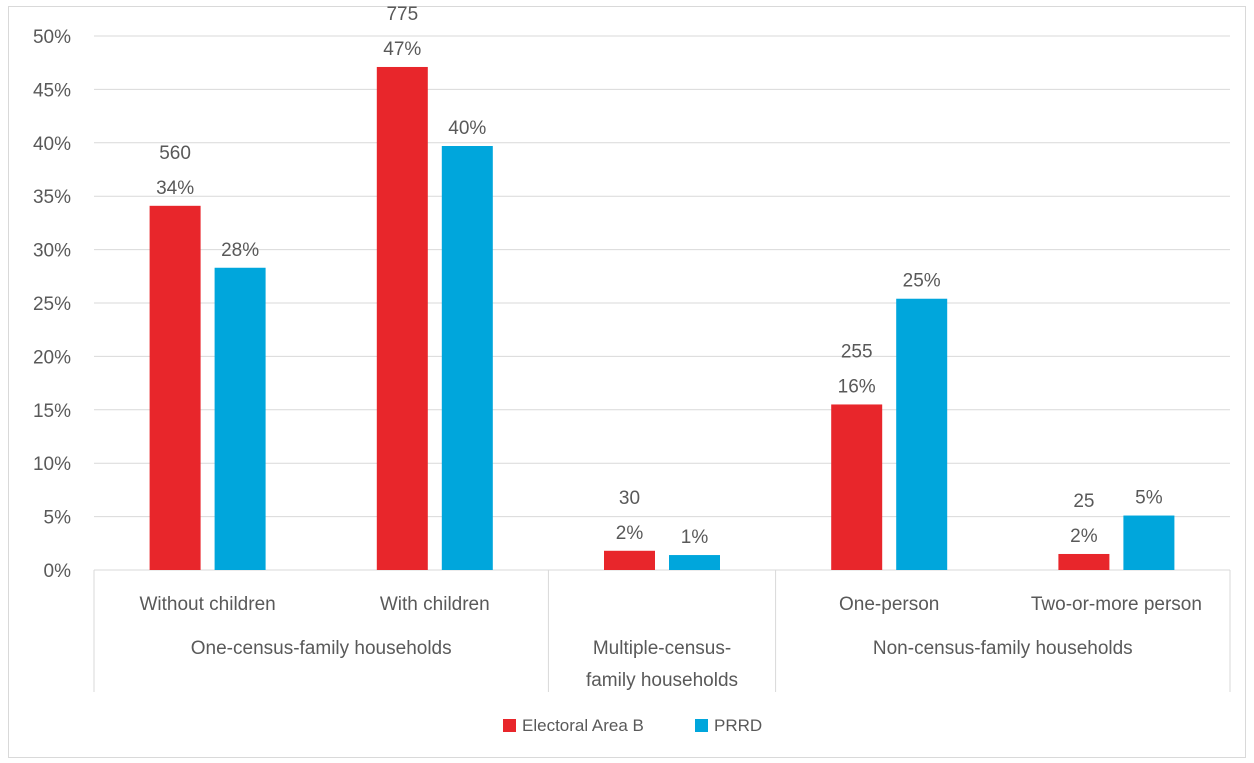  Describe the element at coordinates (52, 304) in the screenshot. I see `y-tick-label: 25%` at that location.